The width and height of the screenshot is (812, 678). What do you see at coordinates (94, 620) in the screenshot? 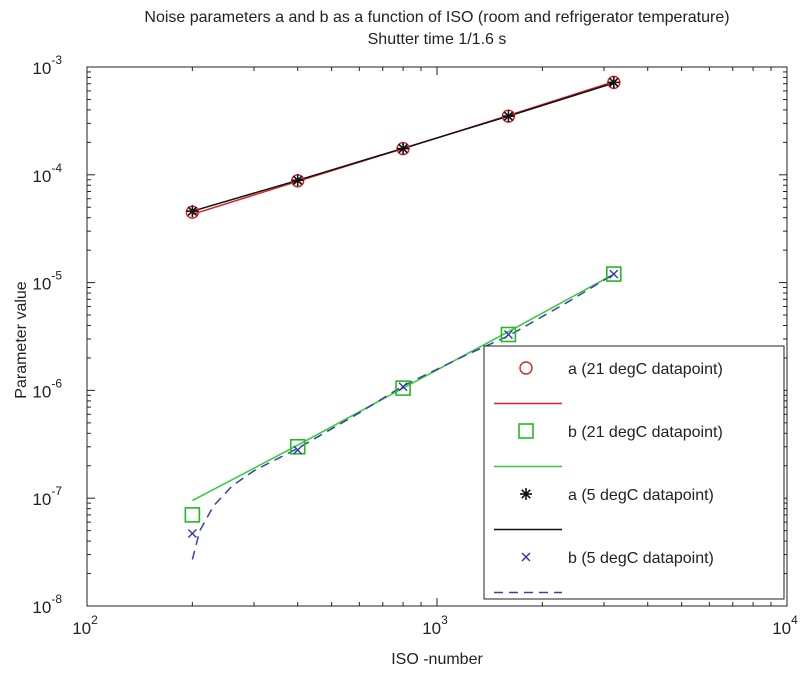
I see `x-tick-exponent: 2` at bounding box center [94, 620].